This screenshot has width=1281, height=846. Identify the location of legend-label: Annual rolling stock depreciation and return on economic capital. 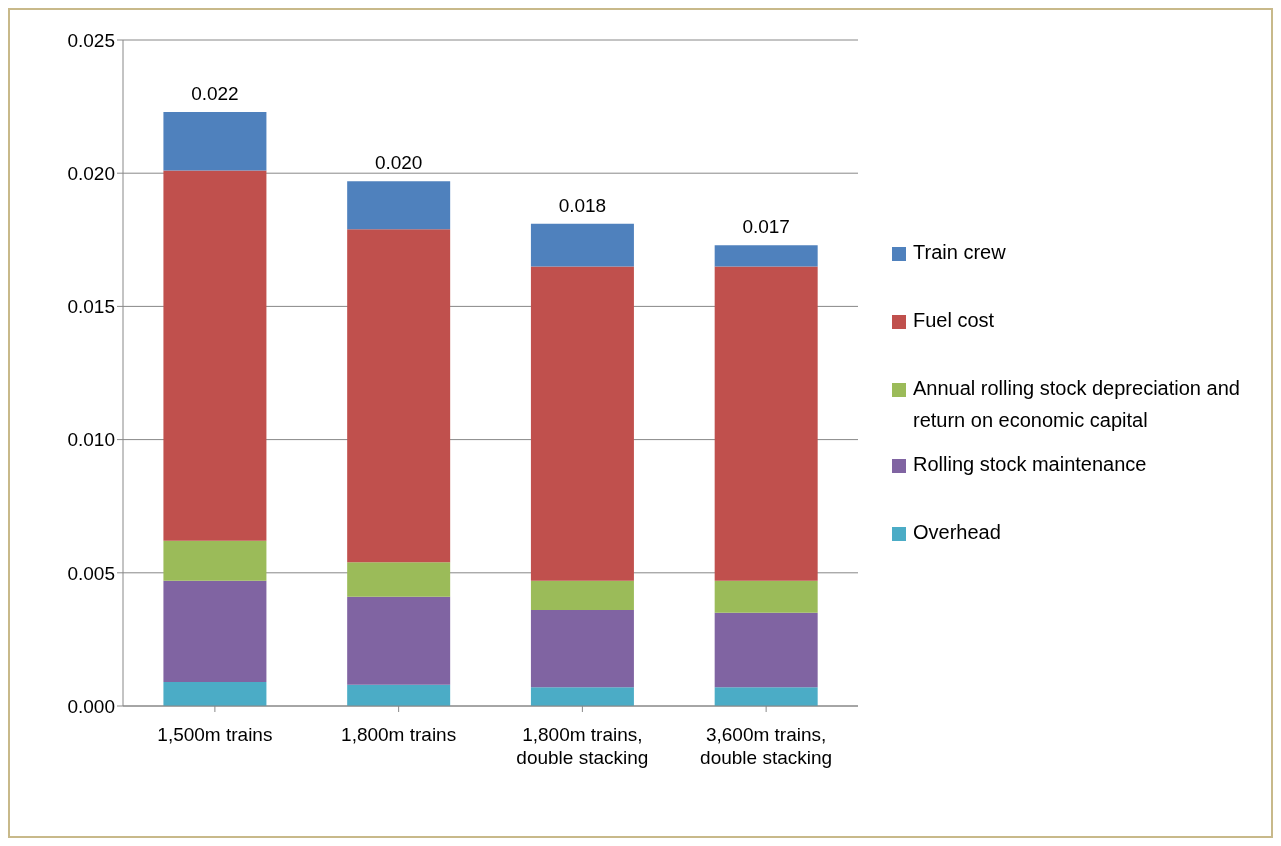
(1077, 404).